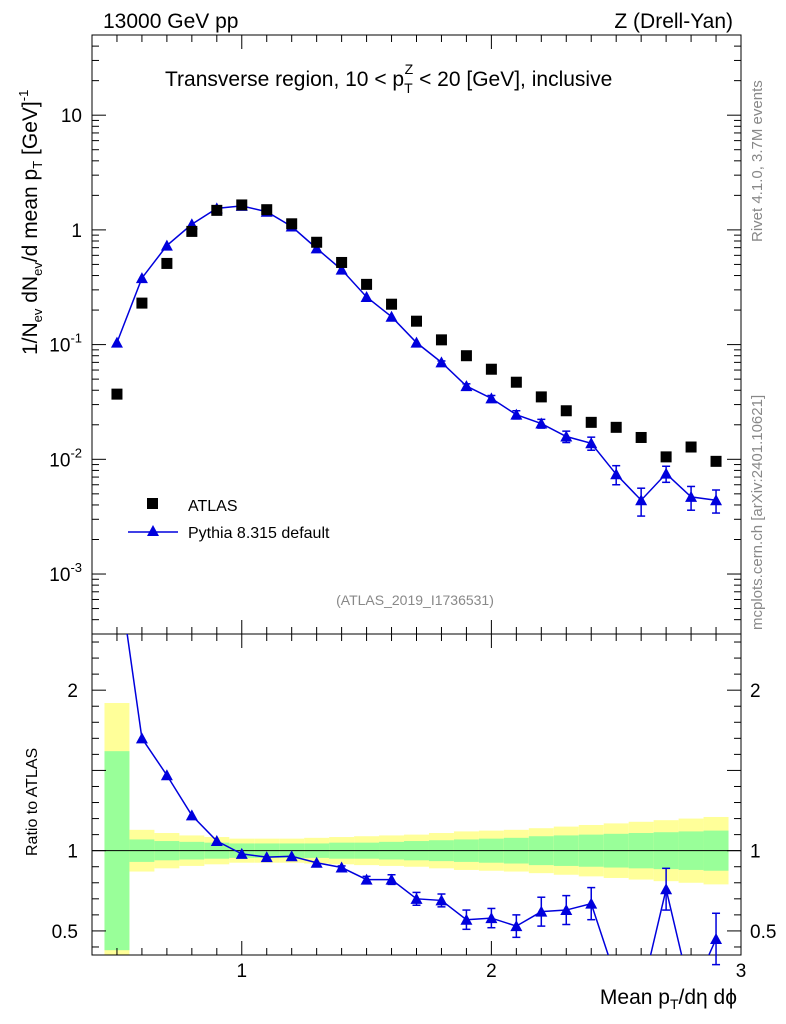 The width and height of the screenshot is (786, 1024). I want to click on ratio-y-tick-label-right: 0.5, so click(763, 932).